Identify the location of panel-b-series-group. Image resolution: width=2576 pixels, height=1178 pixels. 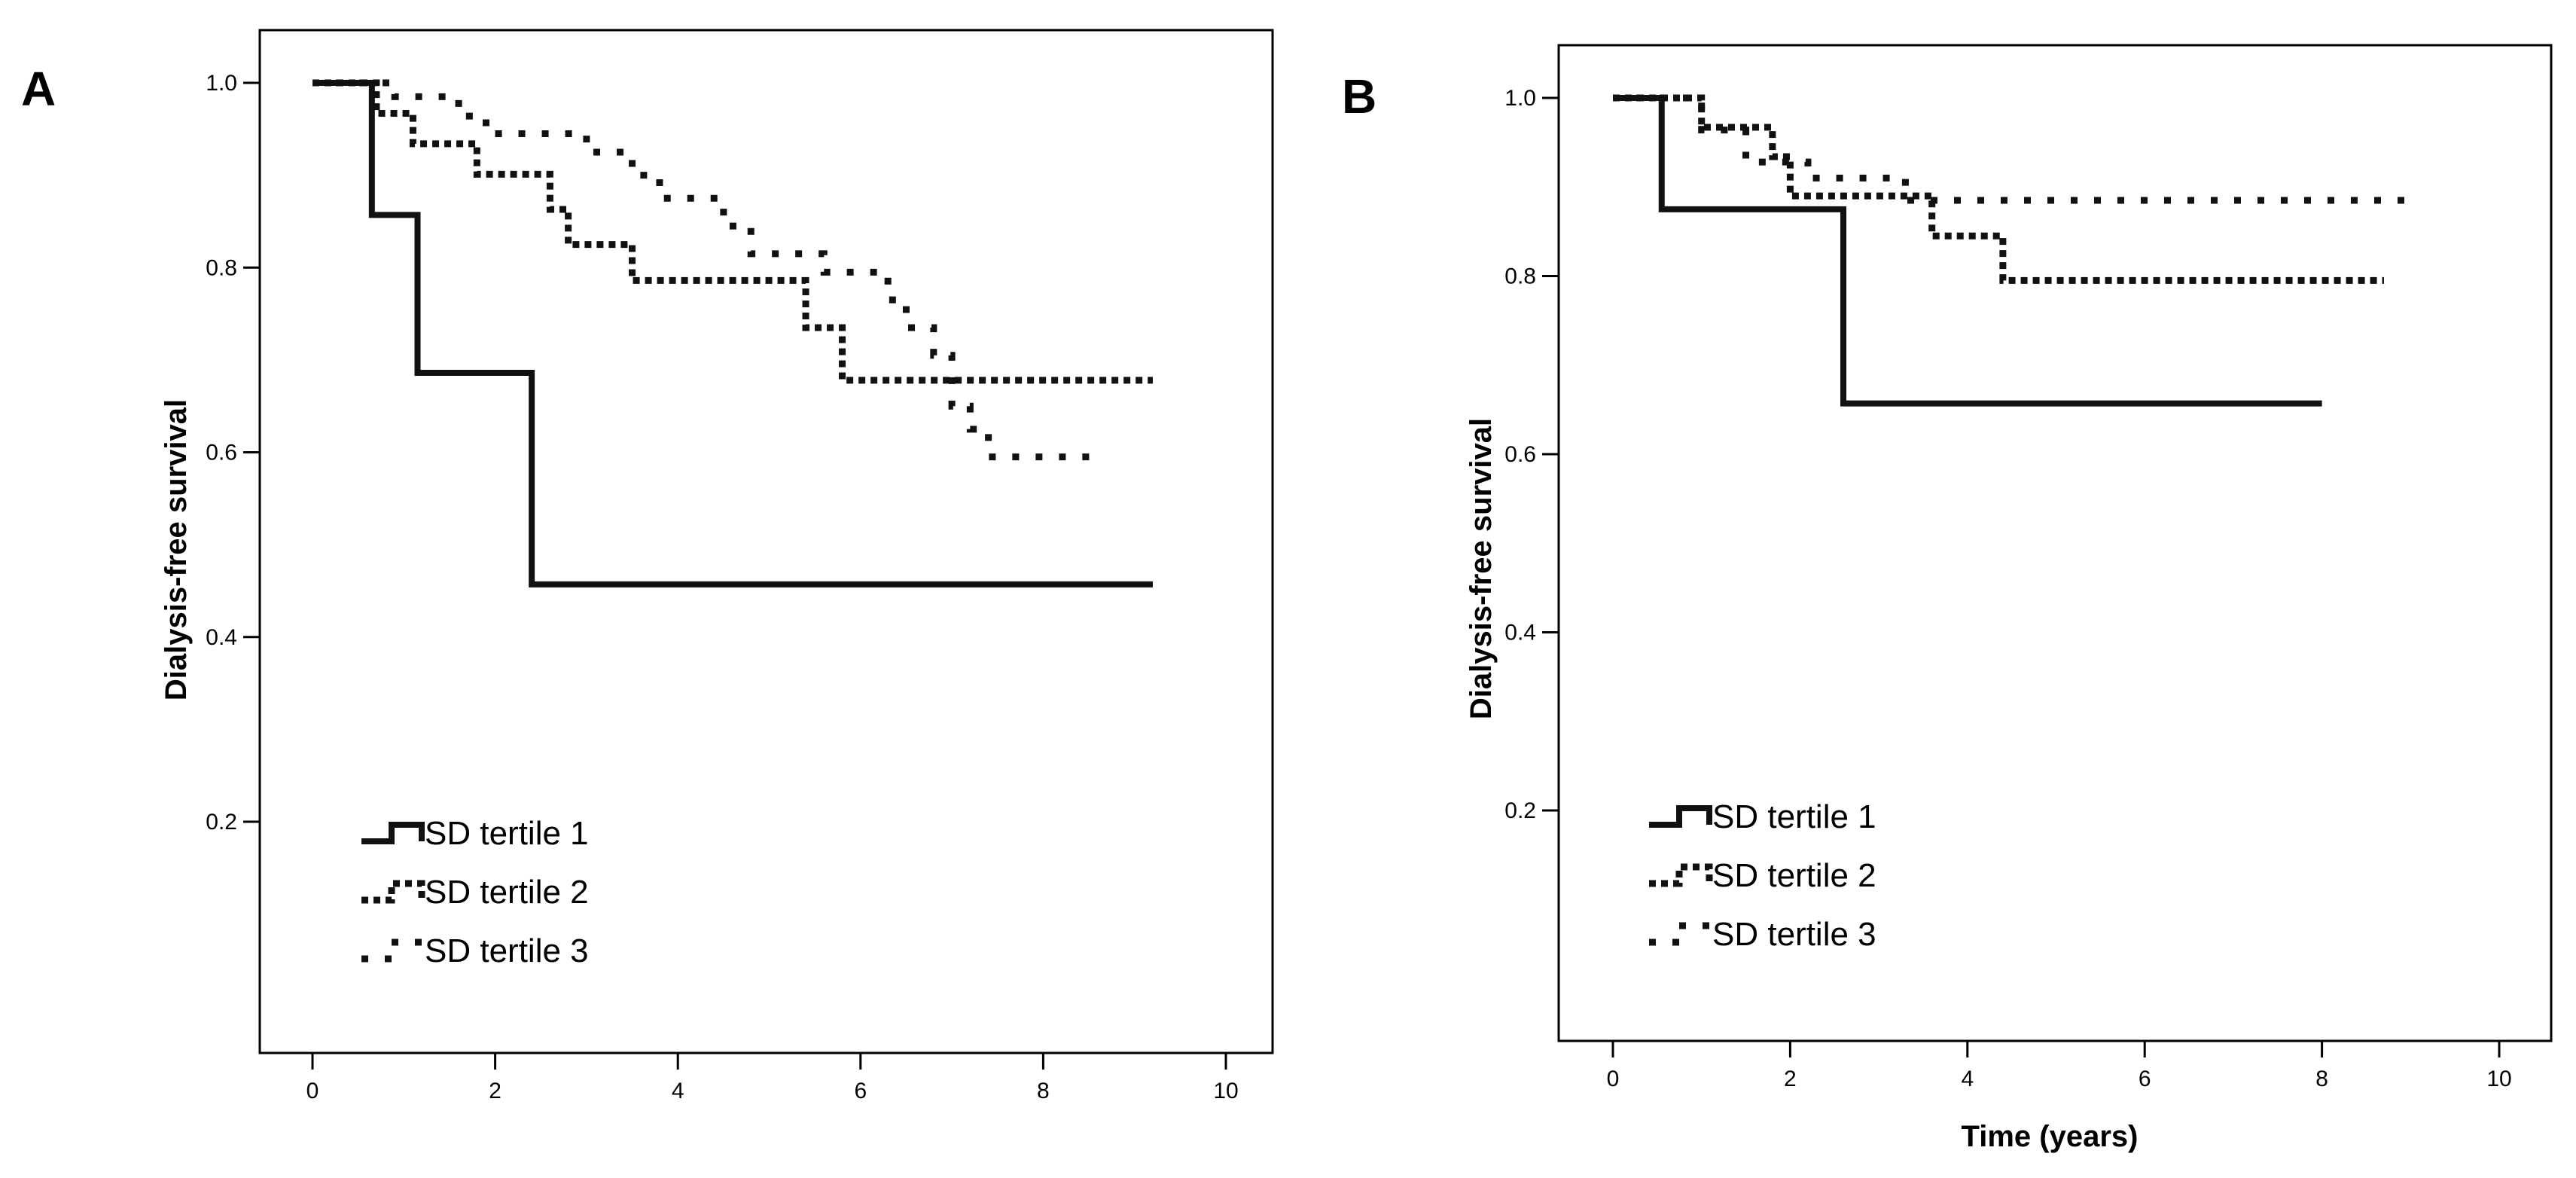
(2012, 251).